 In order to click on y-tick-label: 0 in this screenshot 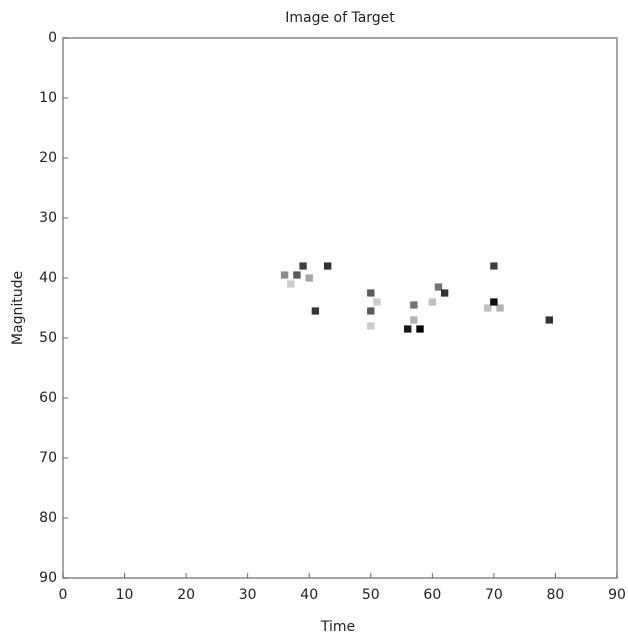, I will do `click(52, 38)`.